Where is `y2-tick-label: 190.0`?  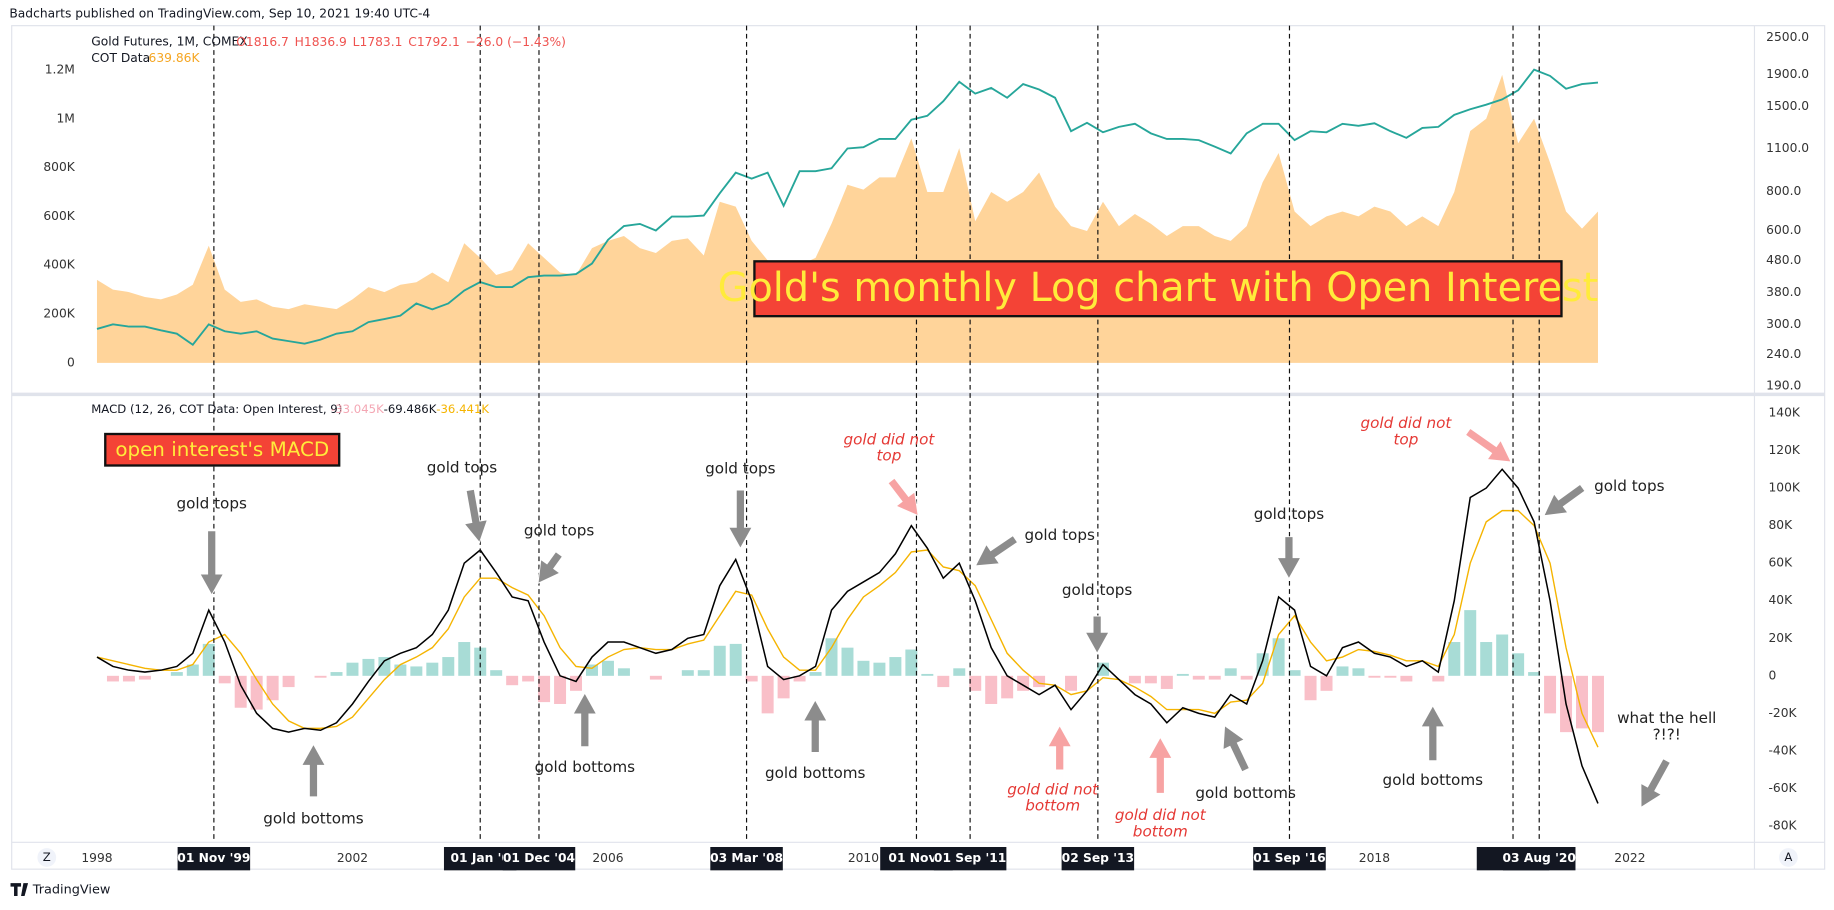
y2-tick-label: 190.0 is located at coordinates (1783, 386).